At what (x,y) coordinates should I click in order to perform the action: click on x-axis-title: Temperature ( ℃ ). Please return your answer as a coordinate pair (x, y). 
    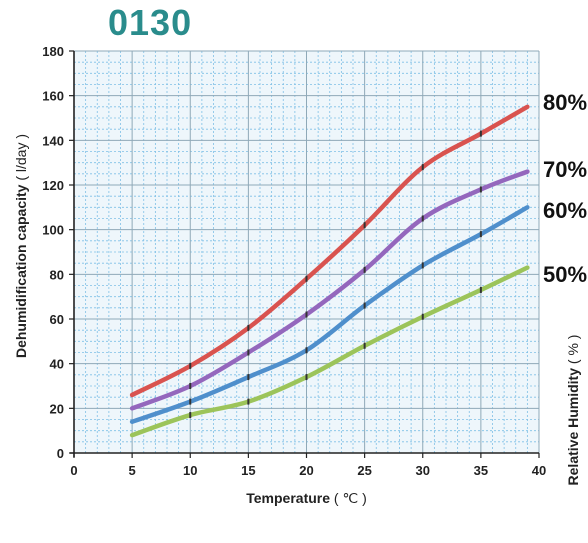
    Looking at the image, I should click on (306, 498).